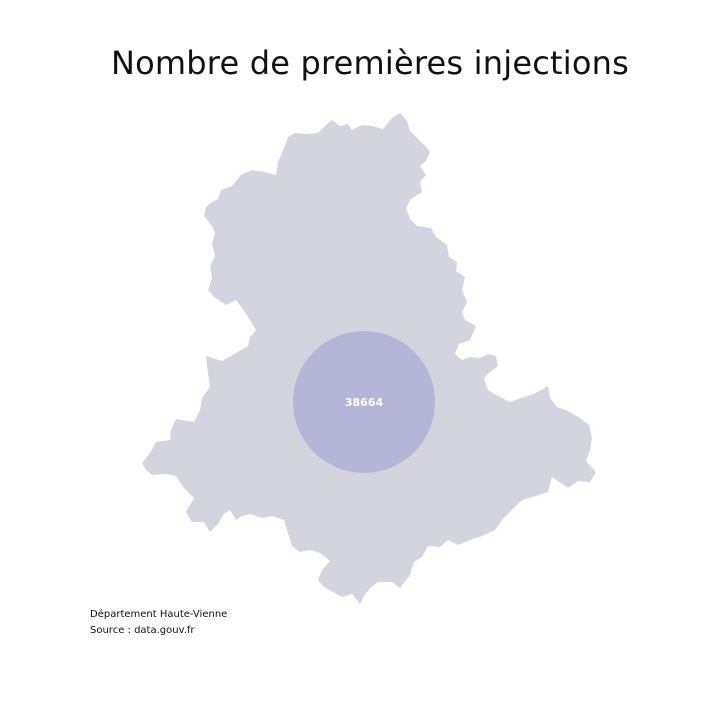  What do you see at coordinates (159, 614) in the screenshot?
I see `footer-department: Département Haute-Vienne` at bounding box center [159, 614].